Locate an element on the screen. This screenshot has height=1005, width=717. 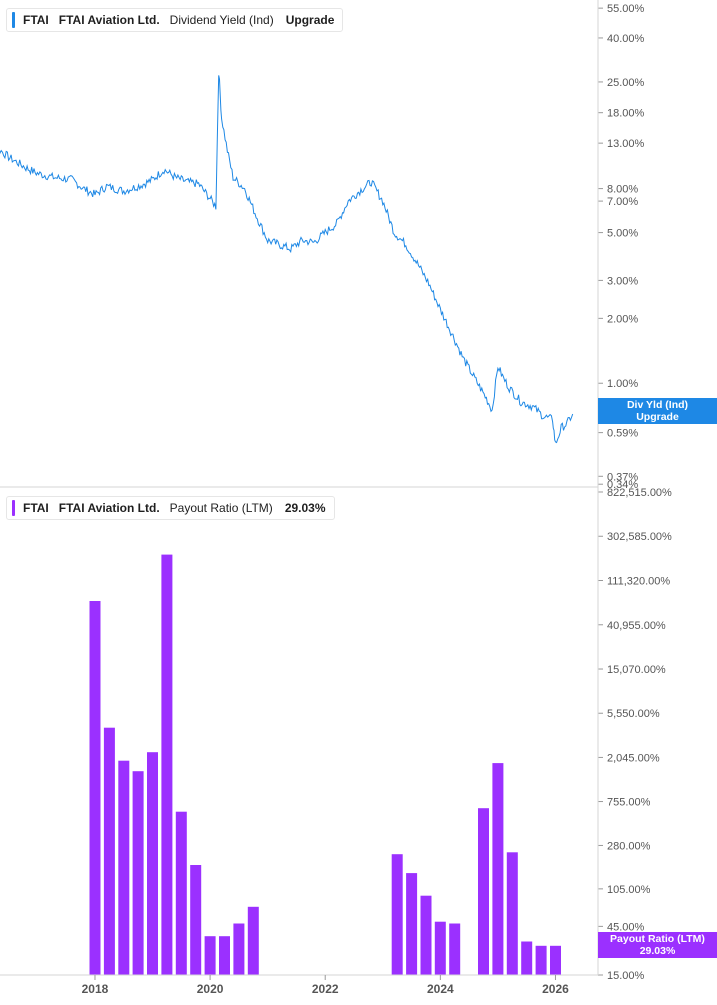
bottom-tick-label: 755.00% is located at coordinates (629, 803).